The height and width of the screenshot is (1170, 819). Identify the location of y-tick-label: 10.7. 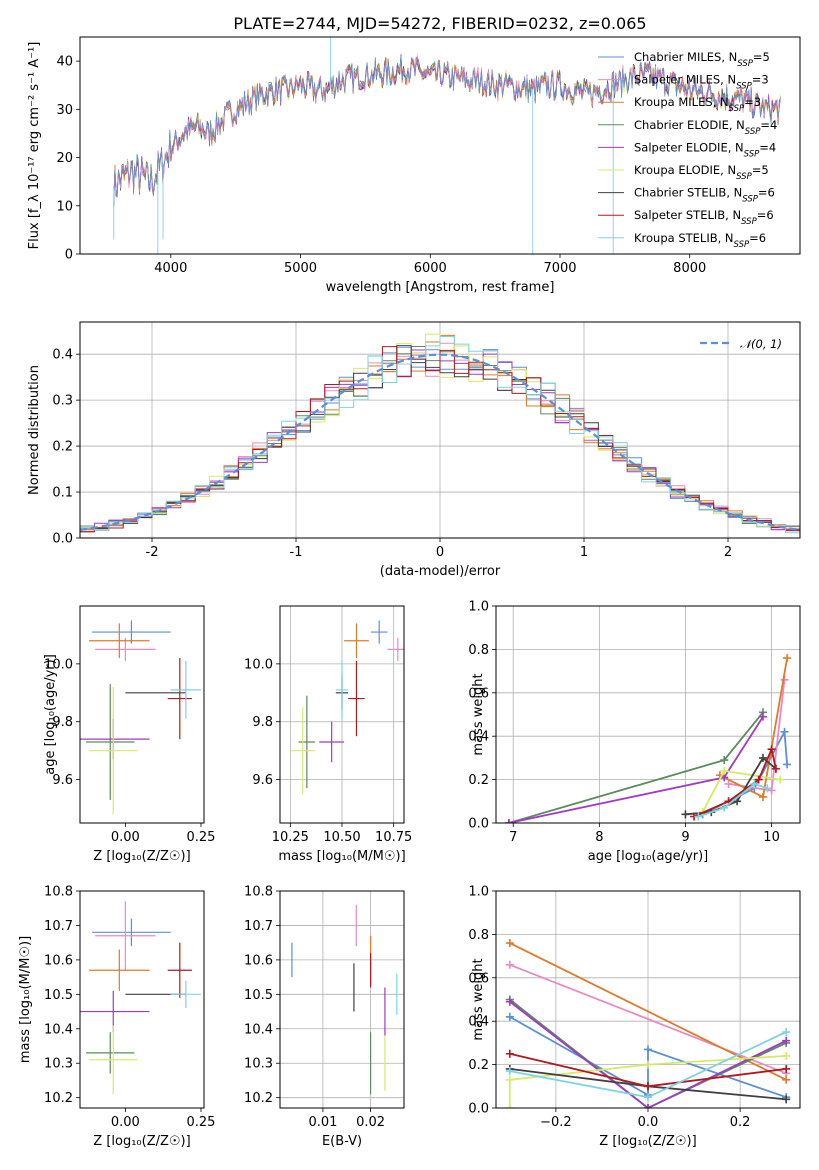
(258, 926).